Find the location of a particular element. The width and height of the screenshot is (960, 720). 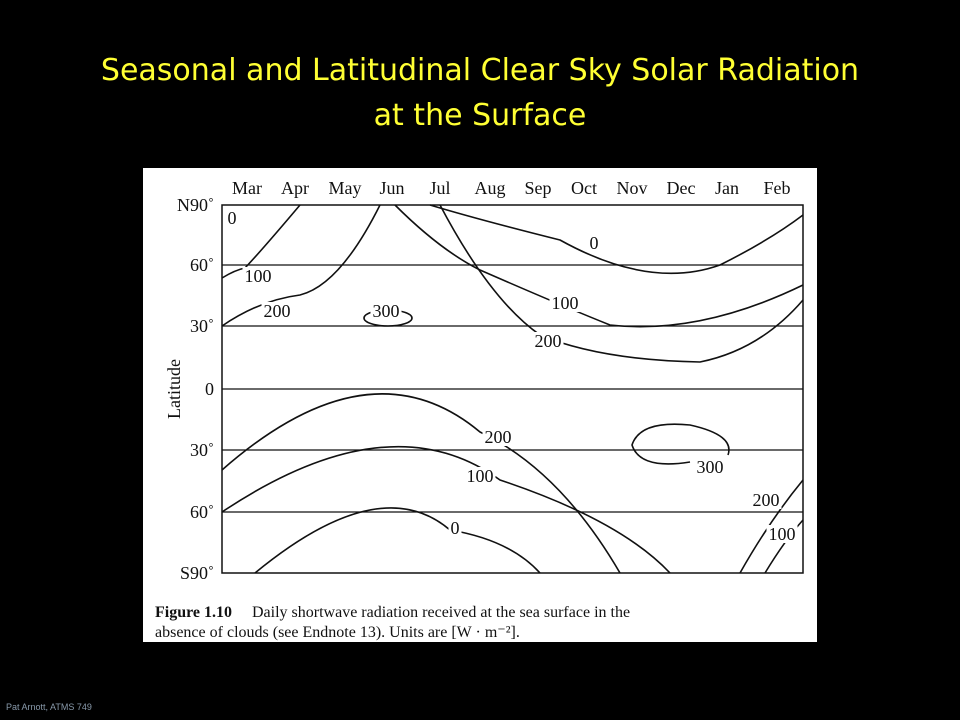

month-label: Aug is located at coordinates (490, 188).